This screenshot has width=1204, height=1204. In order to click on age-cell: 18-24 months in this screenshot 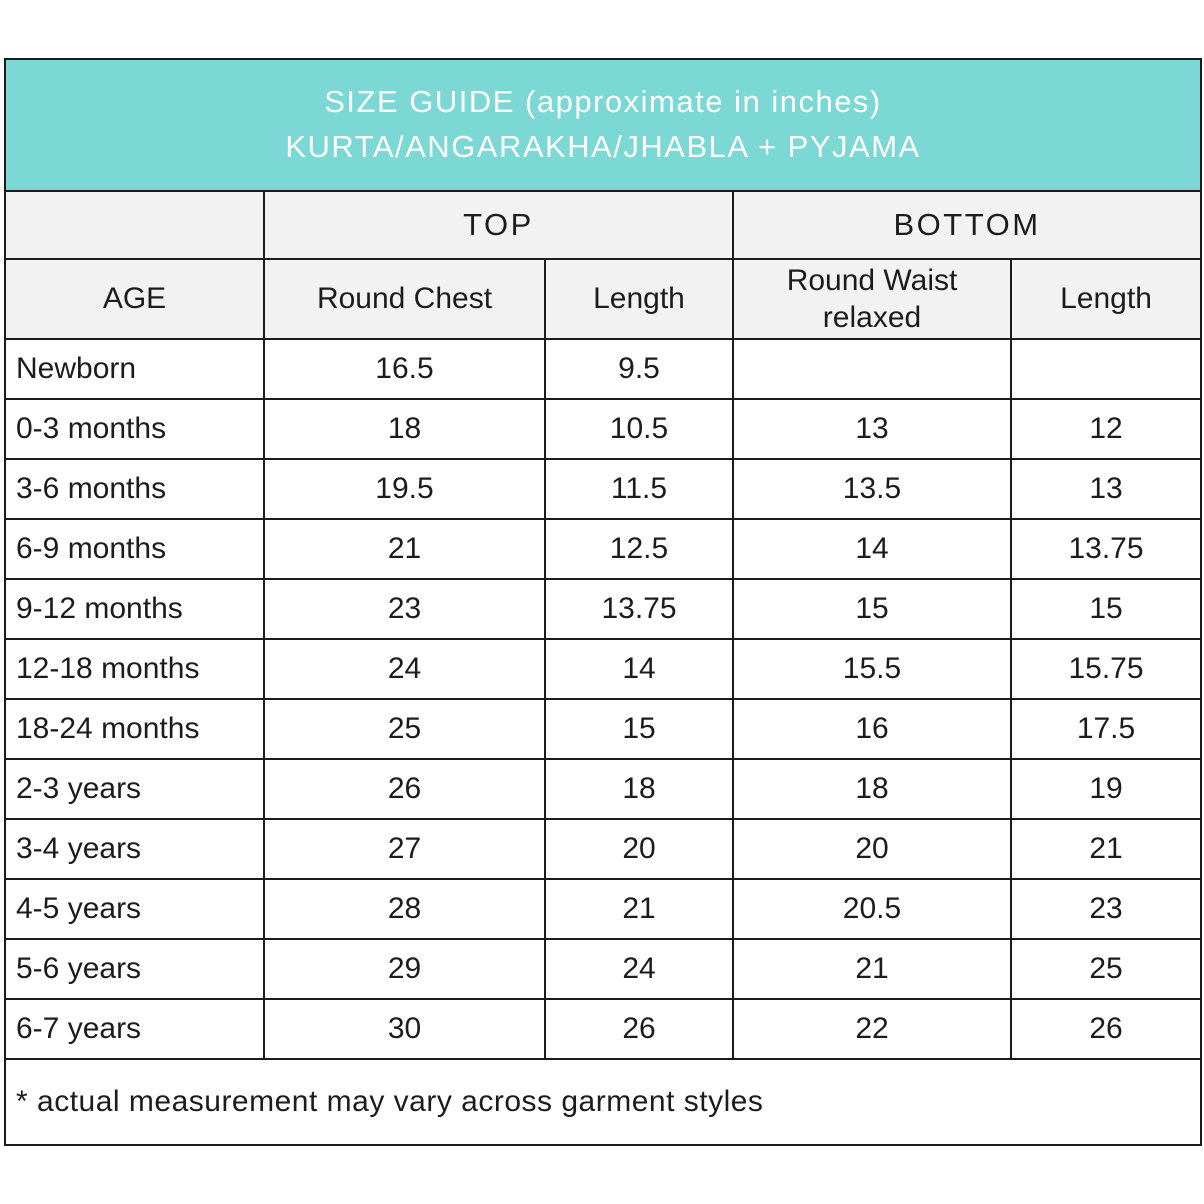, I will do `click(134, 729)`.